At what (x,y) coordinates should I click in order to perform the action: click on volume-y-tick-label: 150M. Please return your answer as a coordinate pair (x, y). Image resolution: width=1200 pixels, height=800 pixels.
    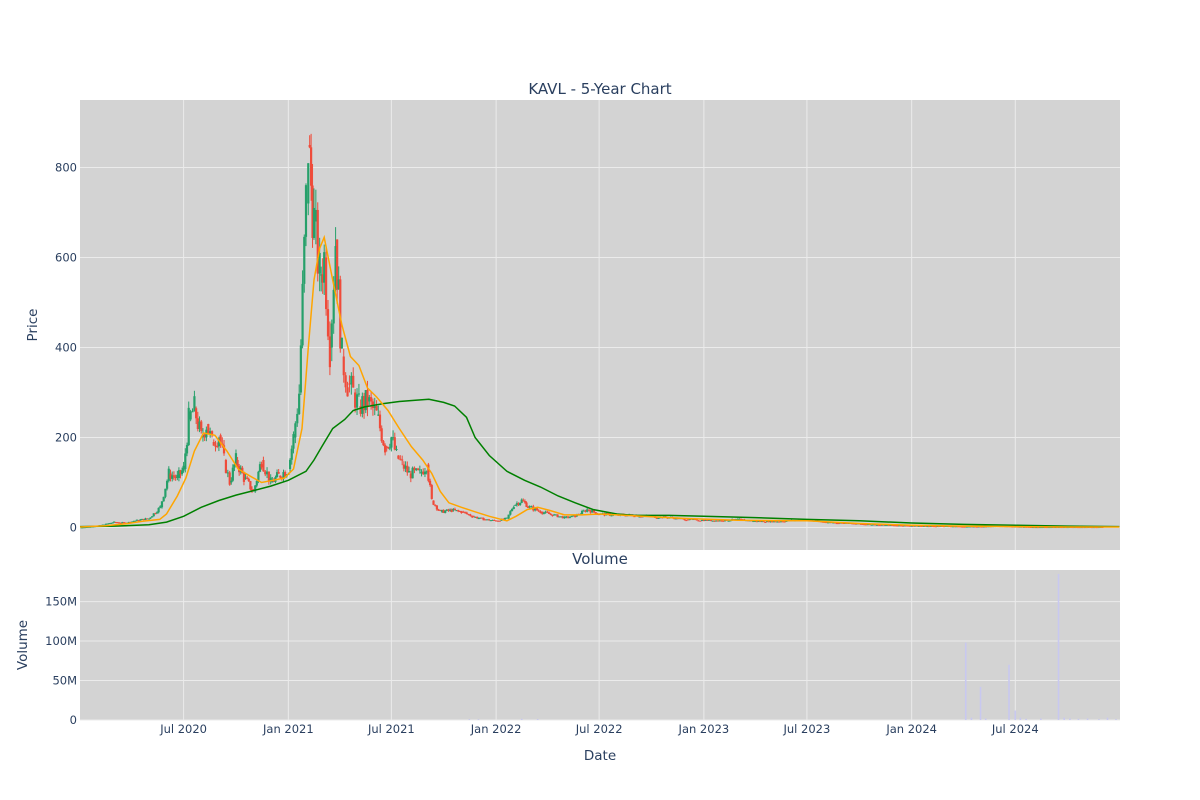
    Looking at the image, I should click on (61, 602).